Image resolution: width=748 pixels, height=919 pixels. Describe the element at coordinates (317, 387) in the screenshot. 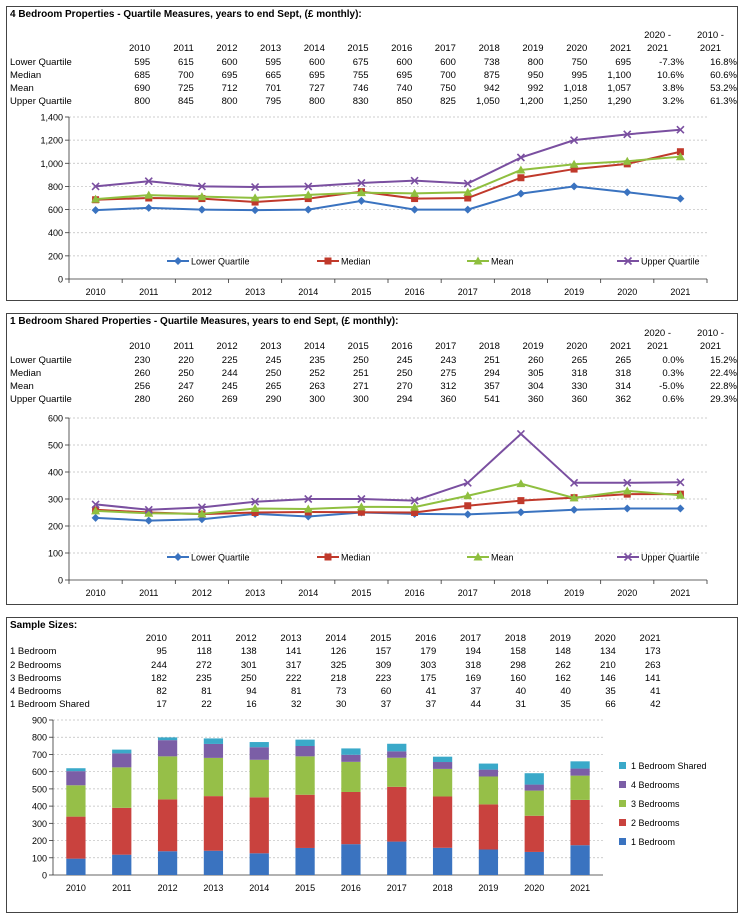

I see `table-cell: 263` at that location.